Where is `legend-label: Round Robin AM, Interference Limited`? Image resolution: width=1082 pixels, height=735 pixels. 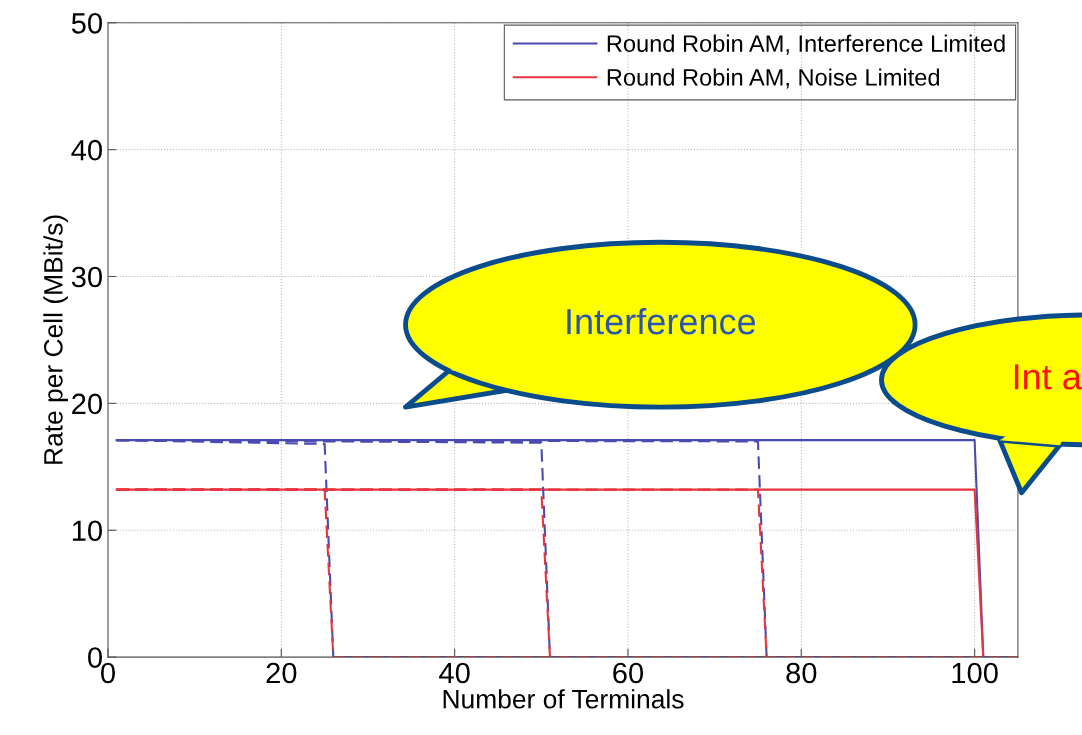 legend-label: Round Robin AM, Interference Limited is located at coordinates (806, 44).